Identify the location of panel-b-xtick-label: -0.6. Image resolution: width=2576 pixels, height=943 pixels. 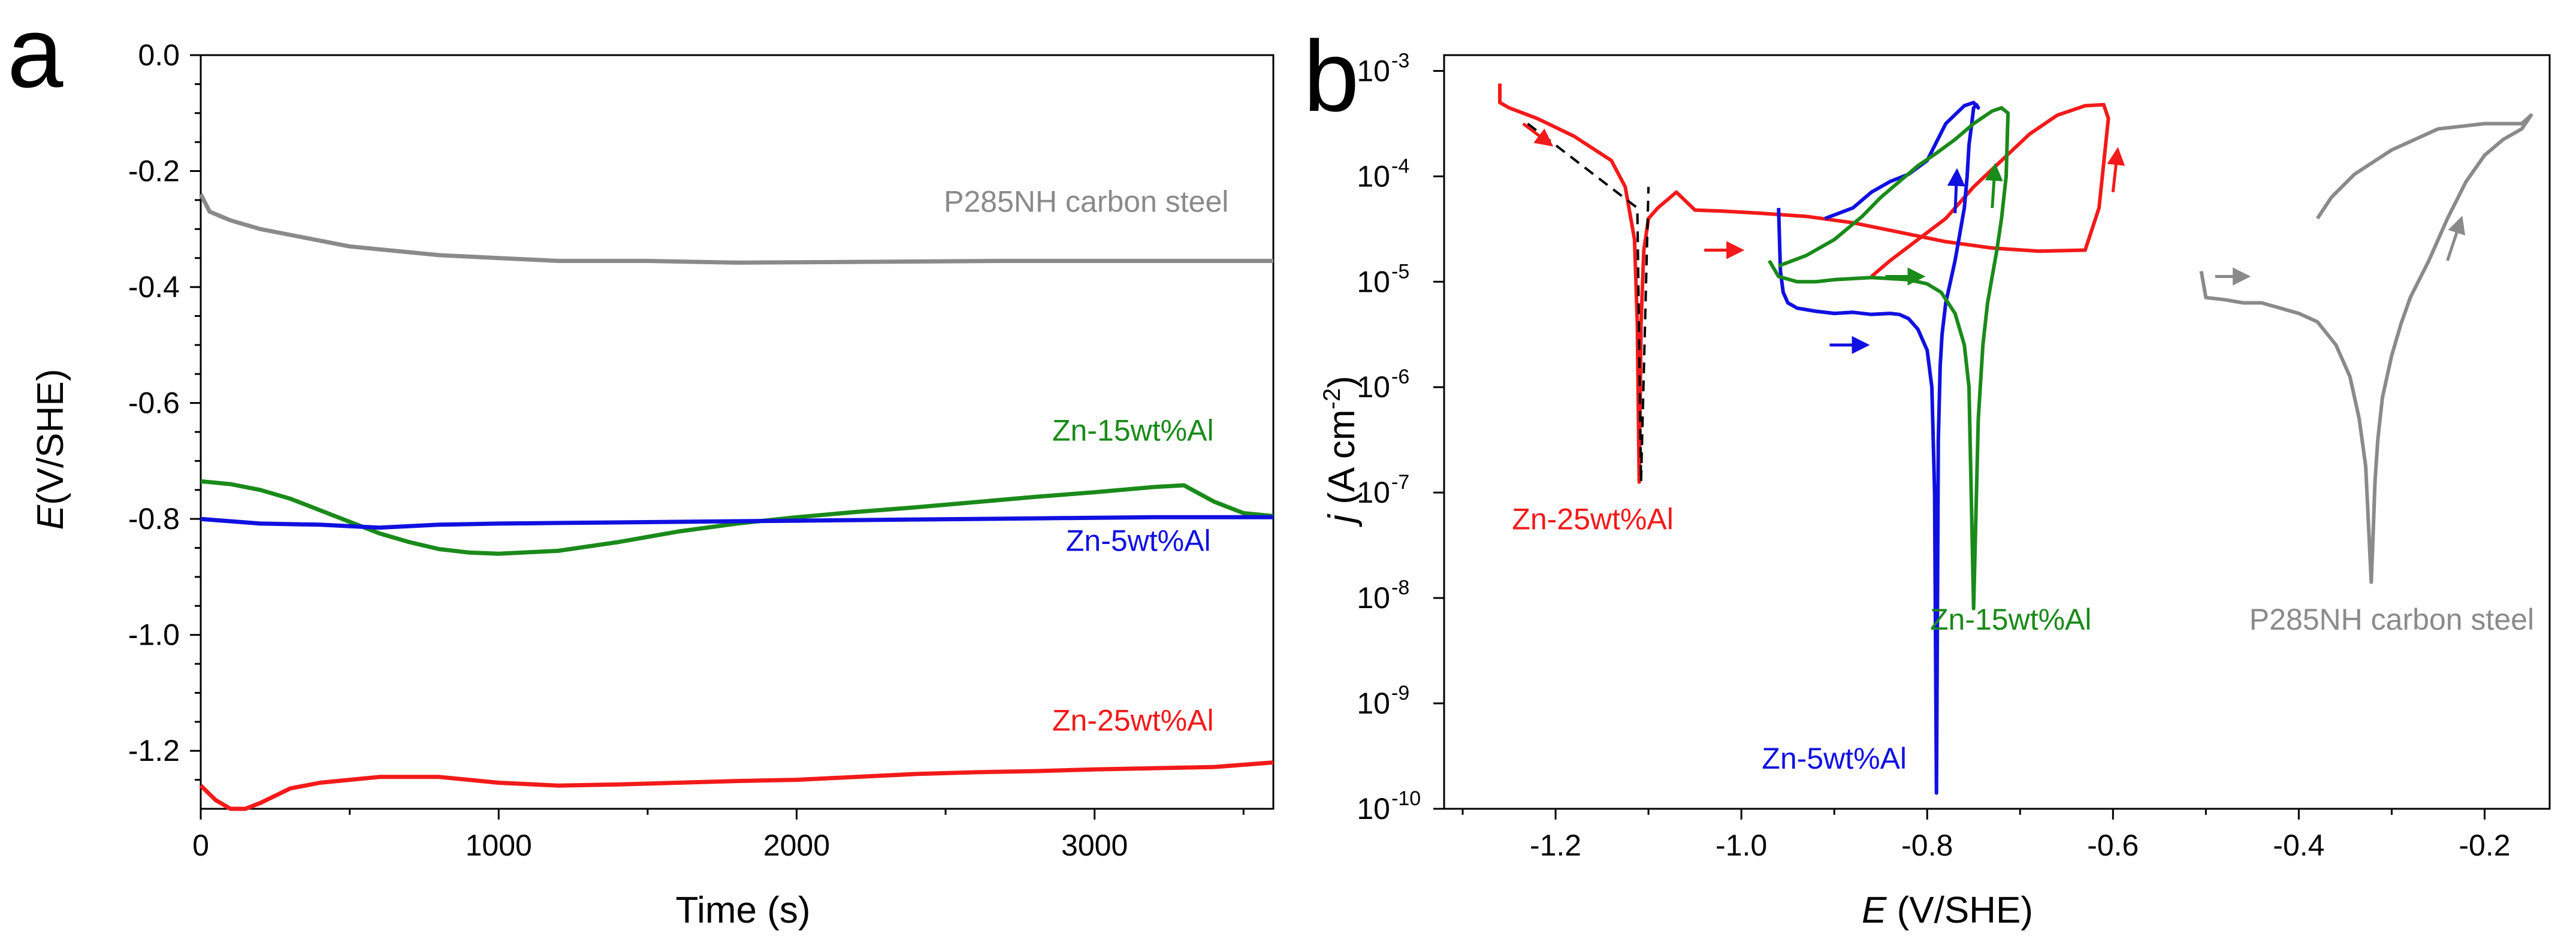
(2113, 845).